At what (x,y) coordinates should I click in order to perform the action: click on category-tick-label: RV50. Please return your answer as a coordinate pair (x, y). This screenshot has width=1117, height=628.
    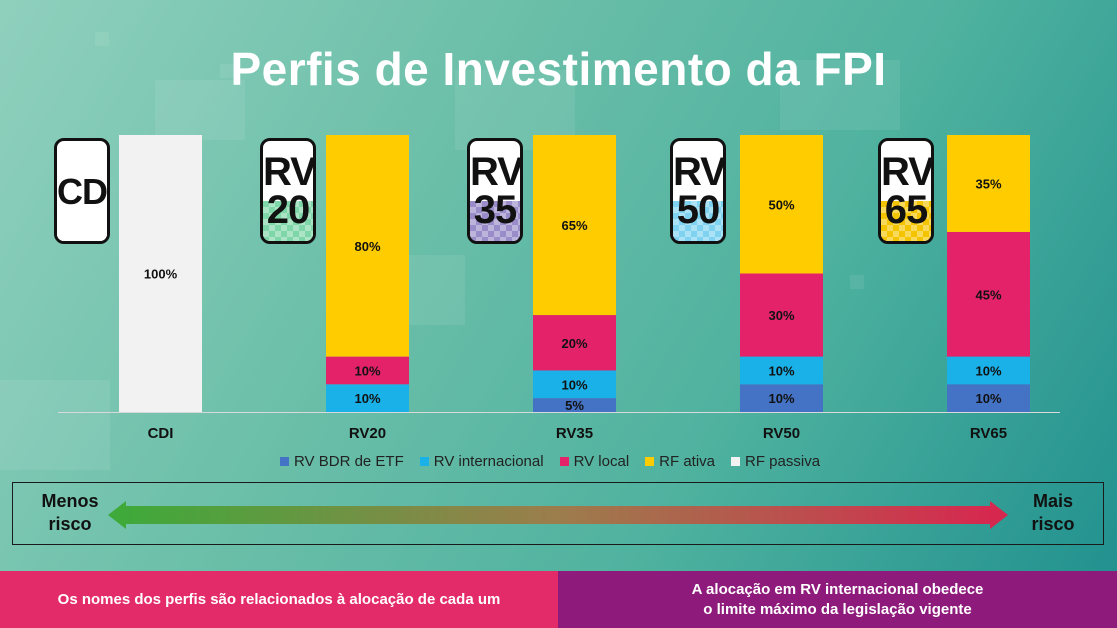
    Looking at the image, I should click on (781, 433).